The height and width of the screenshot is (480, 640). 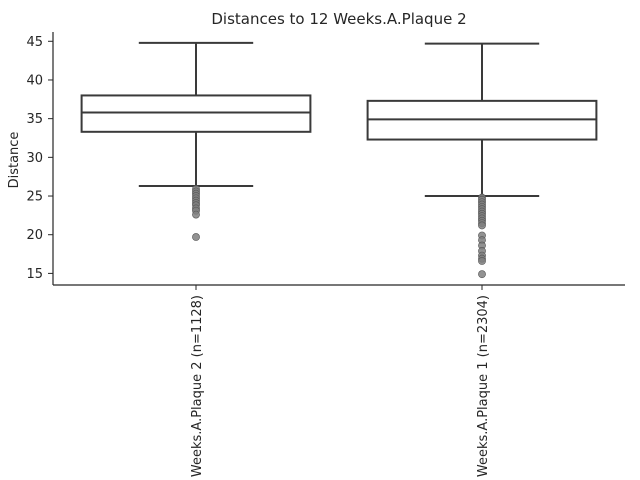 What do you see at coordinates (483, 387) in the screenshot?
I see `x-tick-label: 12 Weeks.A.Plaque 1 (n=2304)` at bounding box center [483, 387].